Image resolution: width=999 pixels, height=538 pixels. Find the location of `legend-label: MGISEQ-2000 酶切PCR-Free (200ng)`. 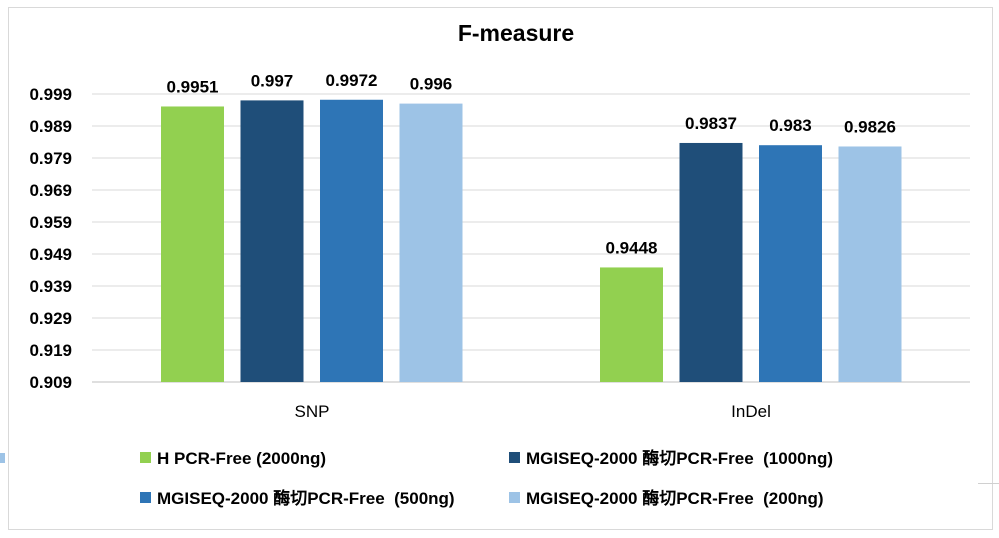

legend-label: MGISEQ-2000 酶切PCR-Free (200ng) is located at coordinates (675, 498).